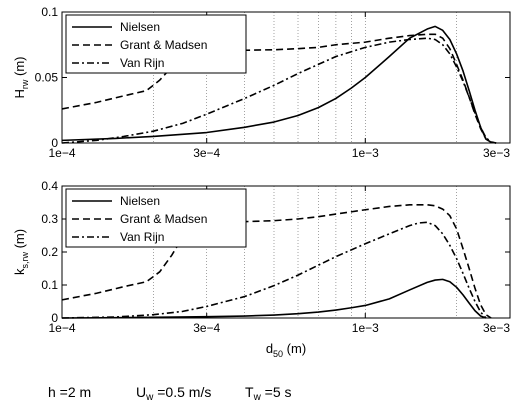 The width and height of the screenshot is (528, 411). I want to click on legend-box-bottom, so click(156, 218).